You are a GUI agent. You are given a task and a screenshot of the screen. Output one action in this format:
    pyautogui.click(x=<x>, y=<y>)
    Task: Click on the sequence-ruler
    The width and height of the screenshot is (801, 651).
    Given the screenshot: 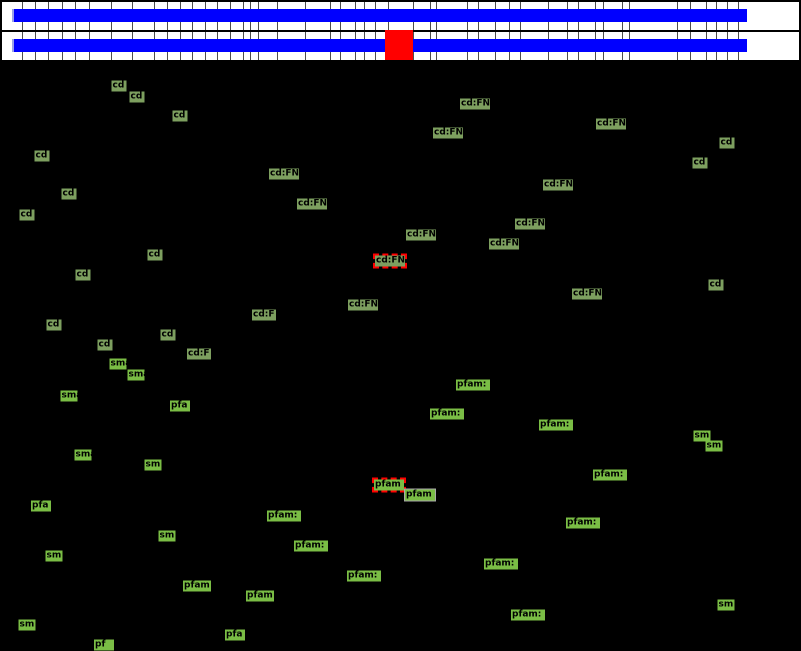 What is the action you would take?
    pyautogui.click(x=400, y=31)
    